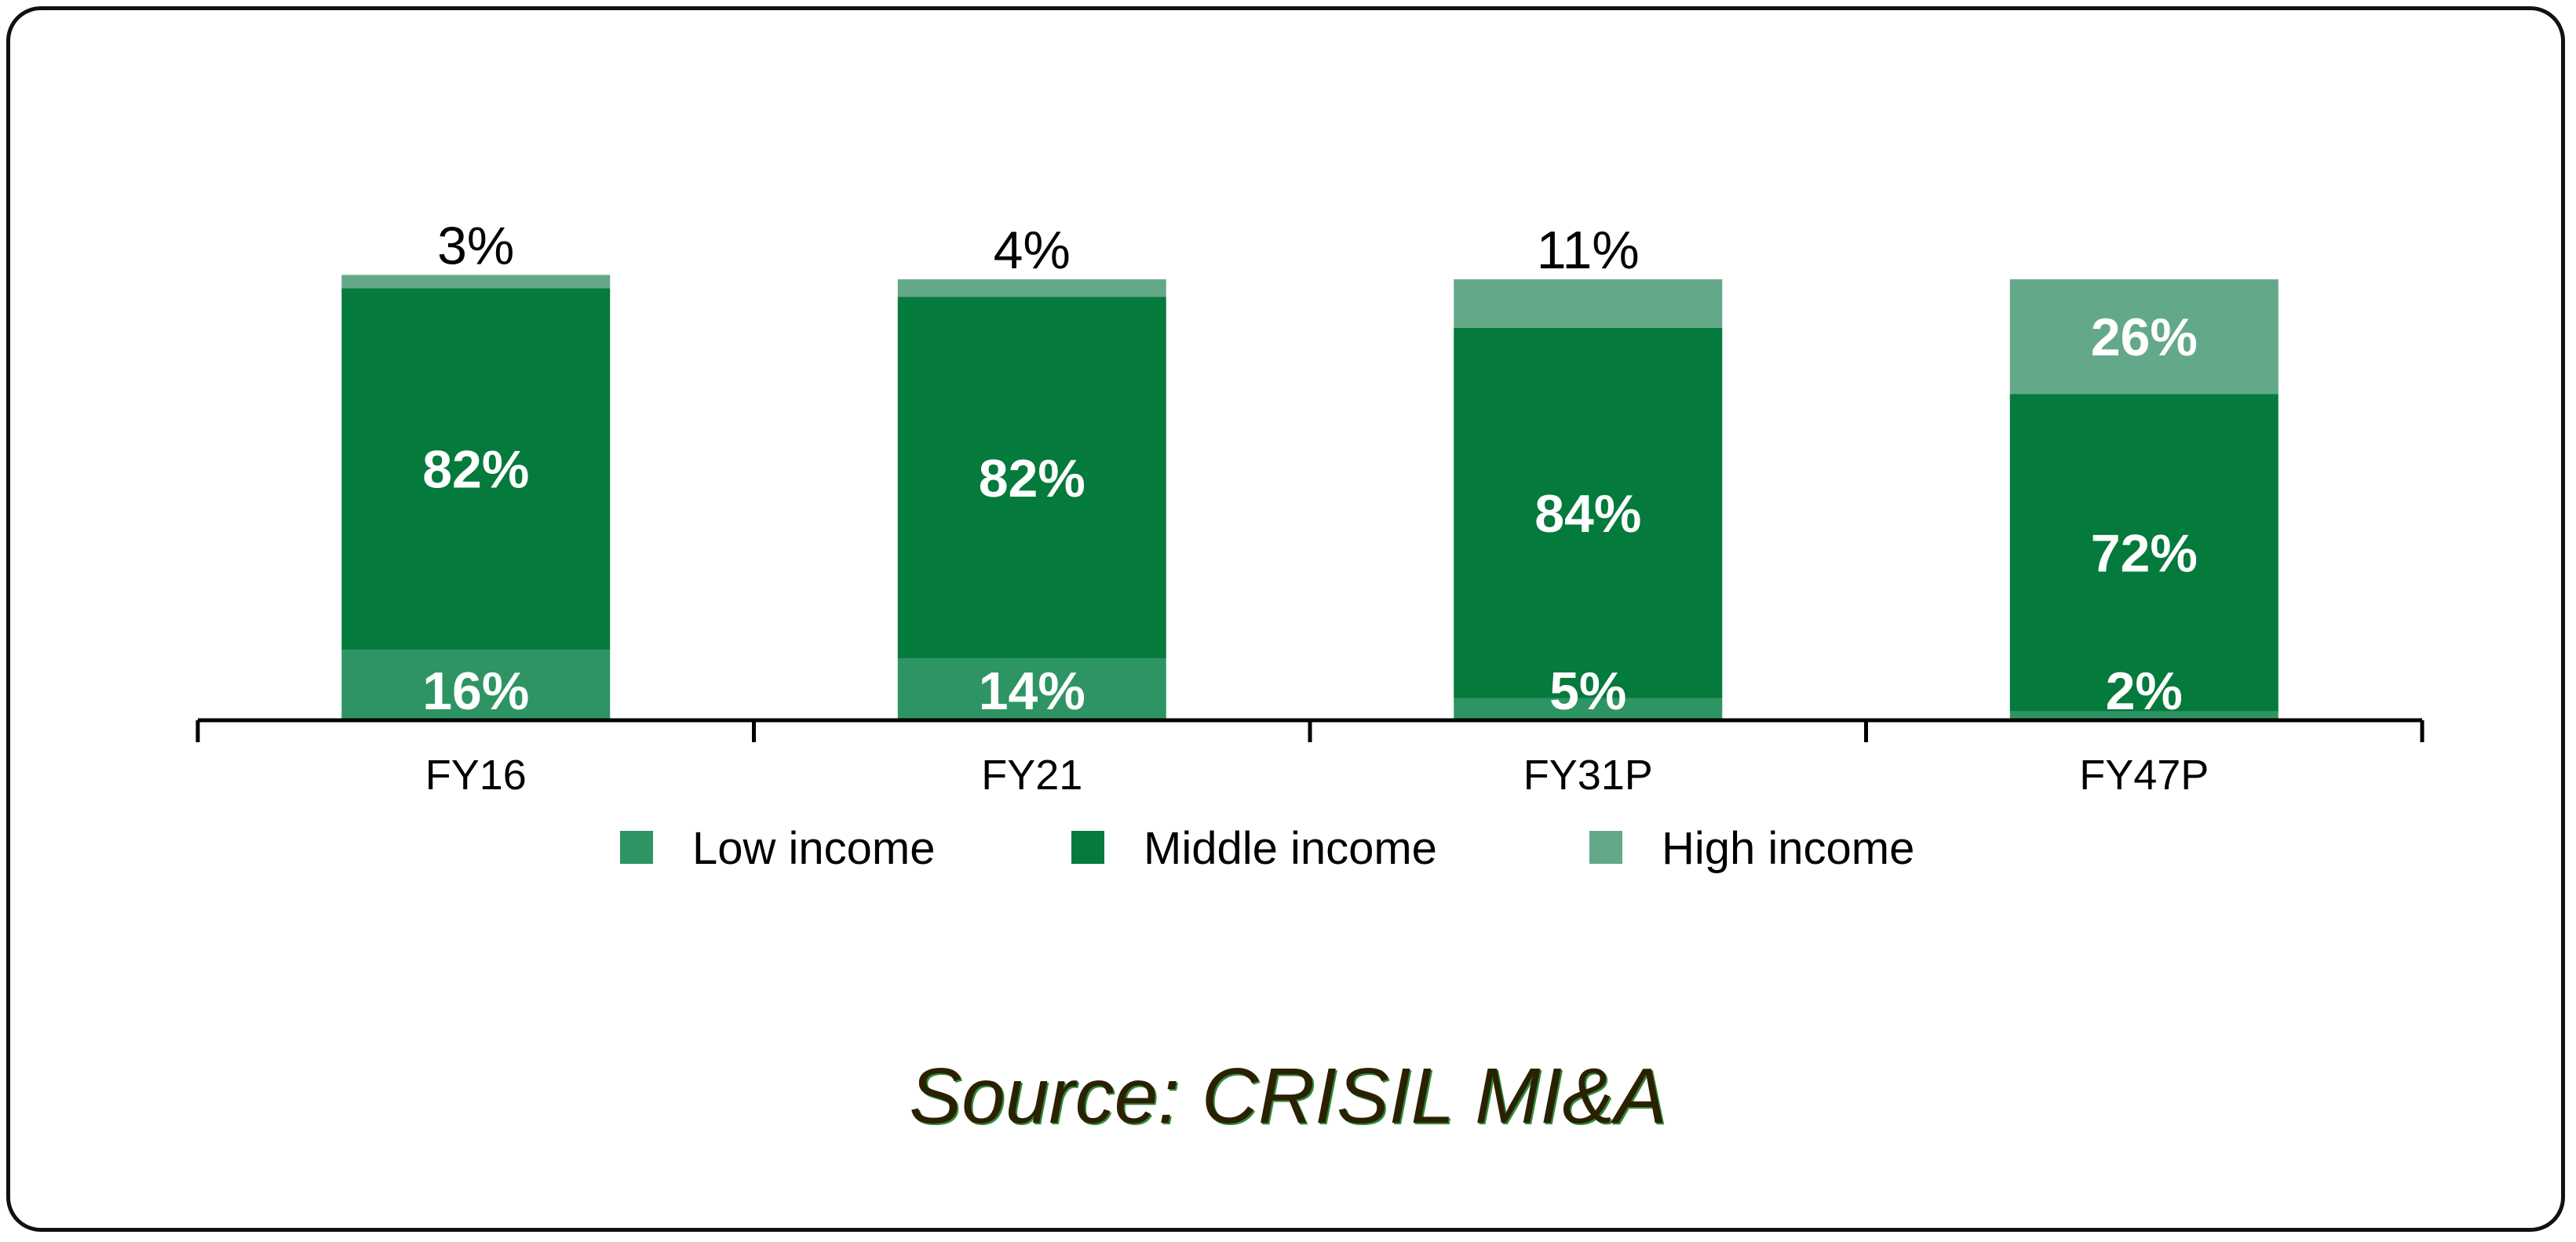  Describe the element at coordinates (1310, 759) in the screenshot. I see `x-axis: FY16 FY21 FY31P FY47P` at that location.